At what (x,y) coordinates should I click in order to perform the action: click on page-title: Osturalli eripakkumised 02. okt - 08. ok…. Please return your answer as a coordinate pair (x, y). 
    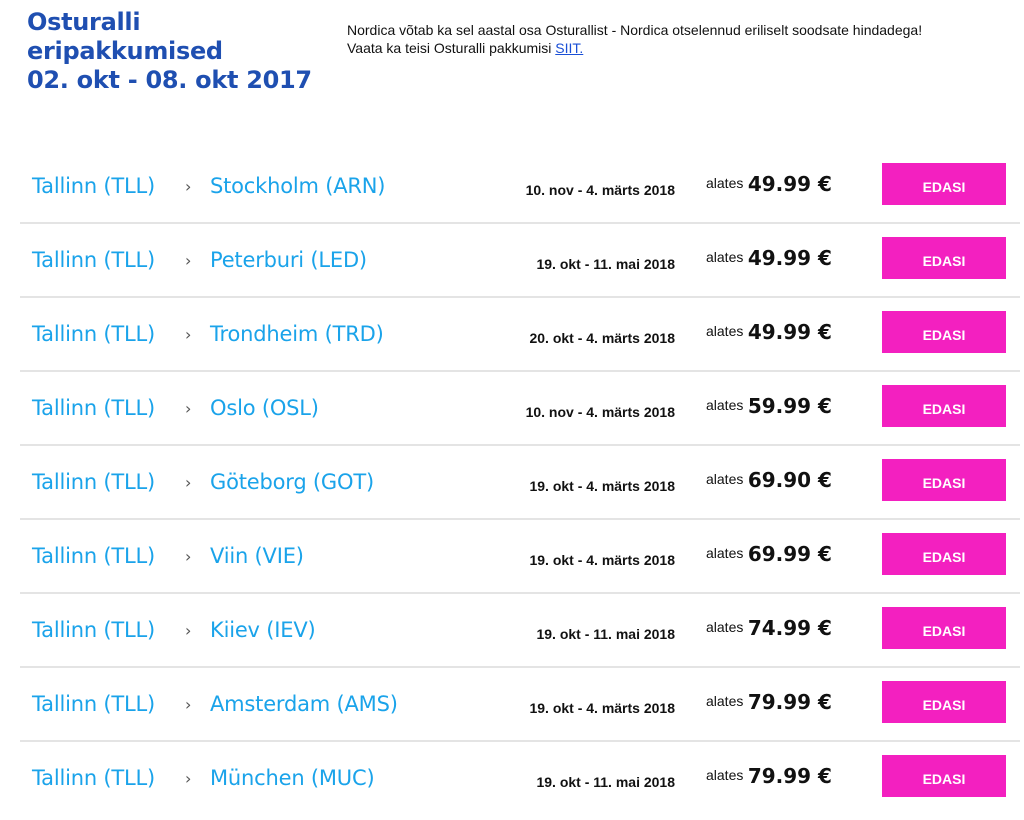
    Looking at the image, I should click on (177, 51).